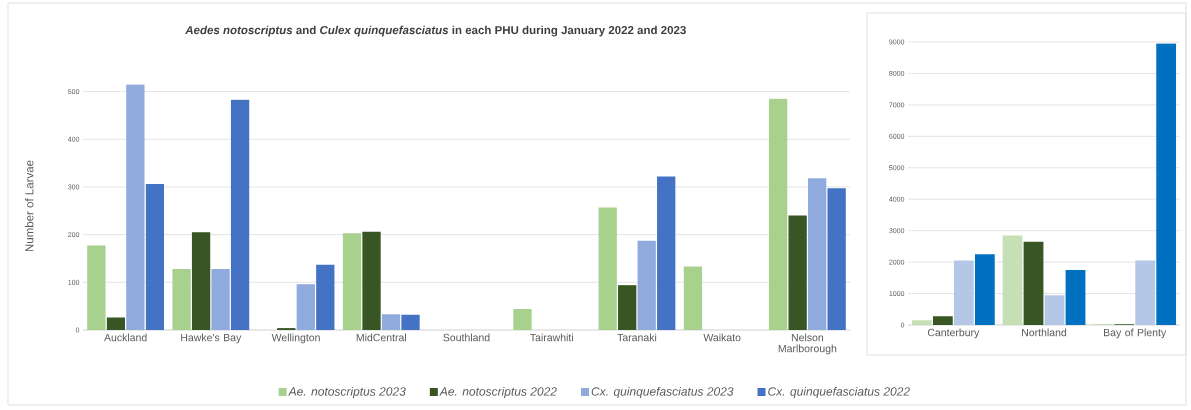  What do you see at coordinates (435, 31) in the screenshot?
I see `chart-title: Aedes notoscriptus and Culex quinquefasciatus in each PHU during January 2022 and 2023` at bounding box center [435, 31].